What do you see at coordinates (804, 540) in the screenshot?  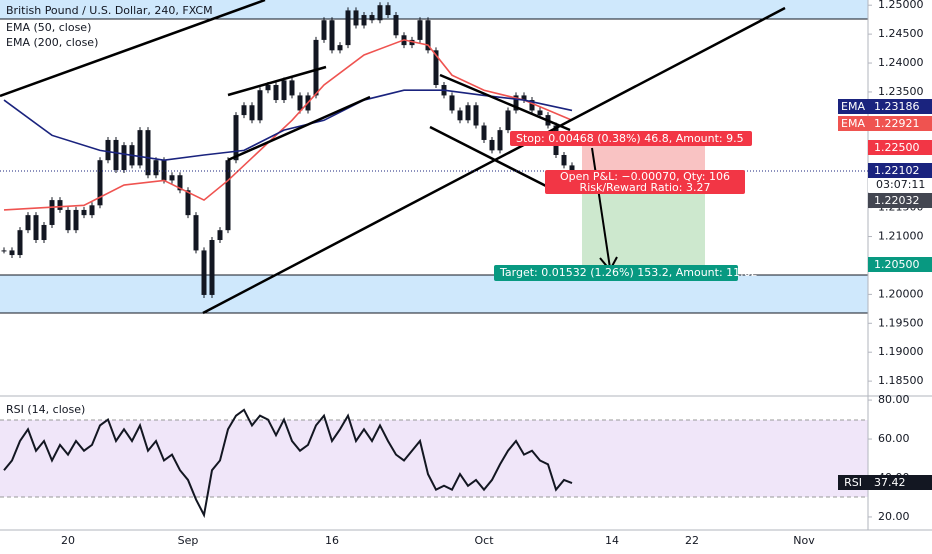 I see `x-tick-label: Nov` at bounding box center [804, 540].